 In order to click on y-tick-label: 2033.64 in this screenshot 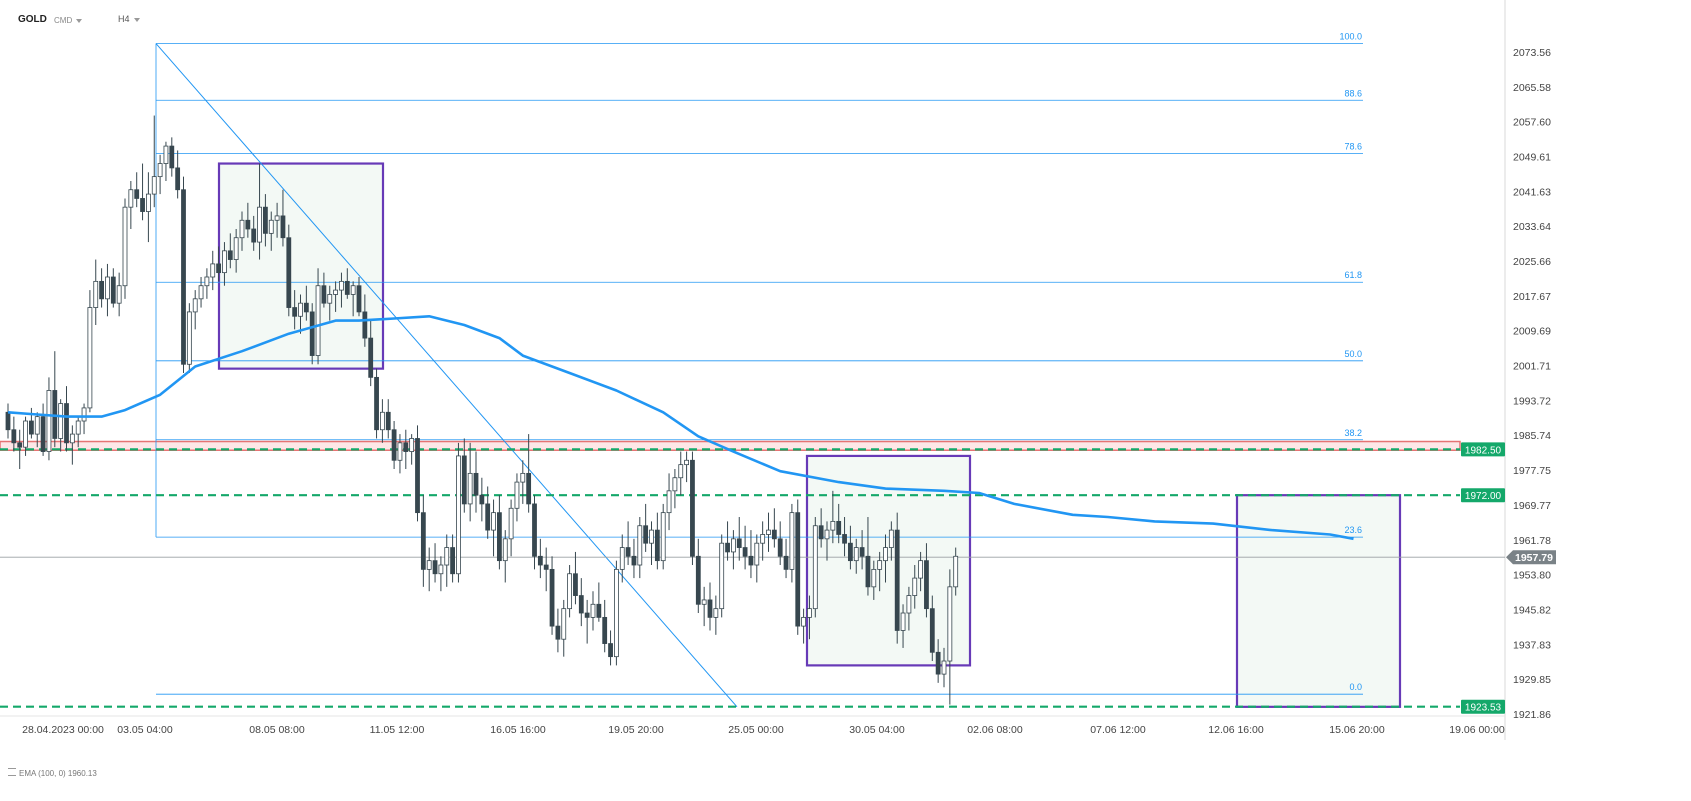, I will do `click(1532, 227)`.